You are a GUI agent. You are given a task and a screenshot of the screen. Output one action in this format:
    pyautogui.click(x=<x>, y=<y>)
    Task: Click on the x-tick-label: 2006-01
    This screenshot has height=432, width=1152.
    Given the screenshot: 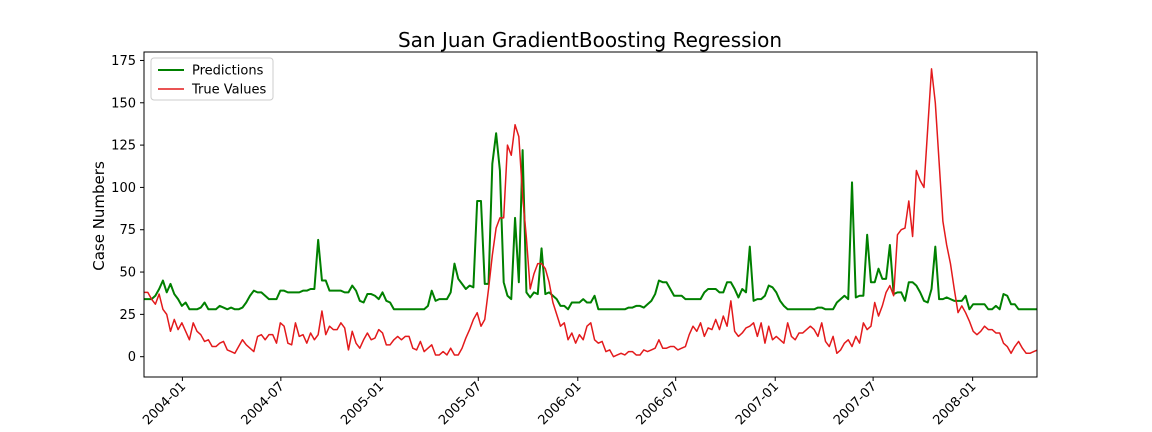 What is the action you would take?
    pyautogui.click(x=560, y=403)
    